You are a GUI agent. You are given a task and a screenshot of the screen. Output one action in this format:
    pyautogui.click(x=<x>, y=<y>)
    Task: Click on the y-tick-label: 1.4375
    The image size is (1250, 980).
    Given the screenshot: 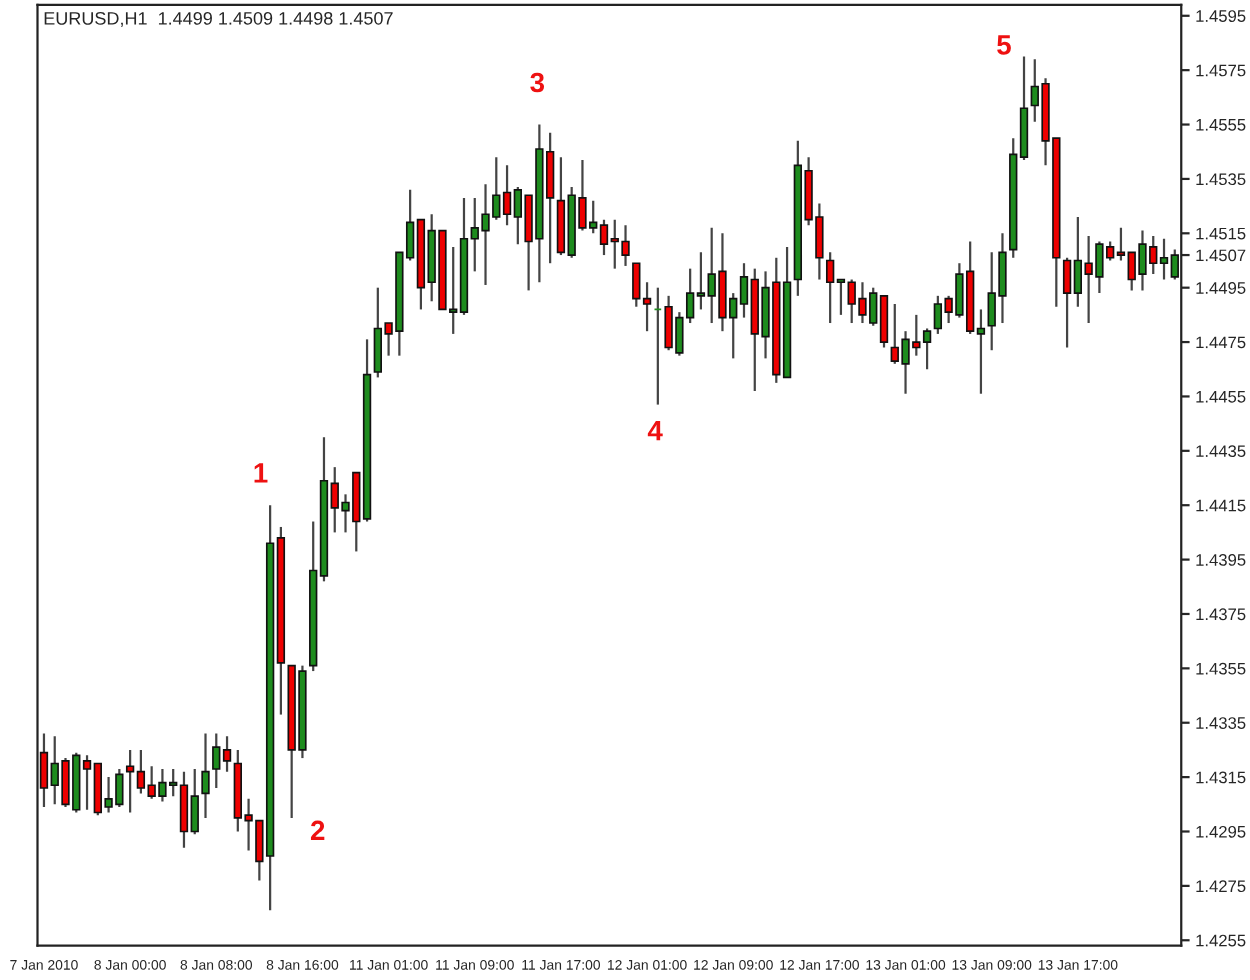 What is the action you would take?
    pyautogui.click(x=1221, y=614)
    